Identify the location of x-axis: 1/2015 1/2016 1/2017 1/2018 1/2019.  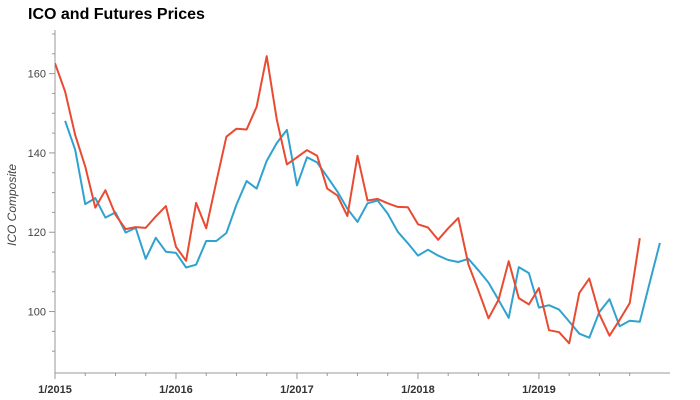
(354, 384).